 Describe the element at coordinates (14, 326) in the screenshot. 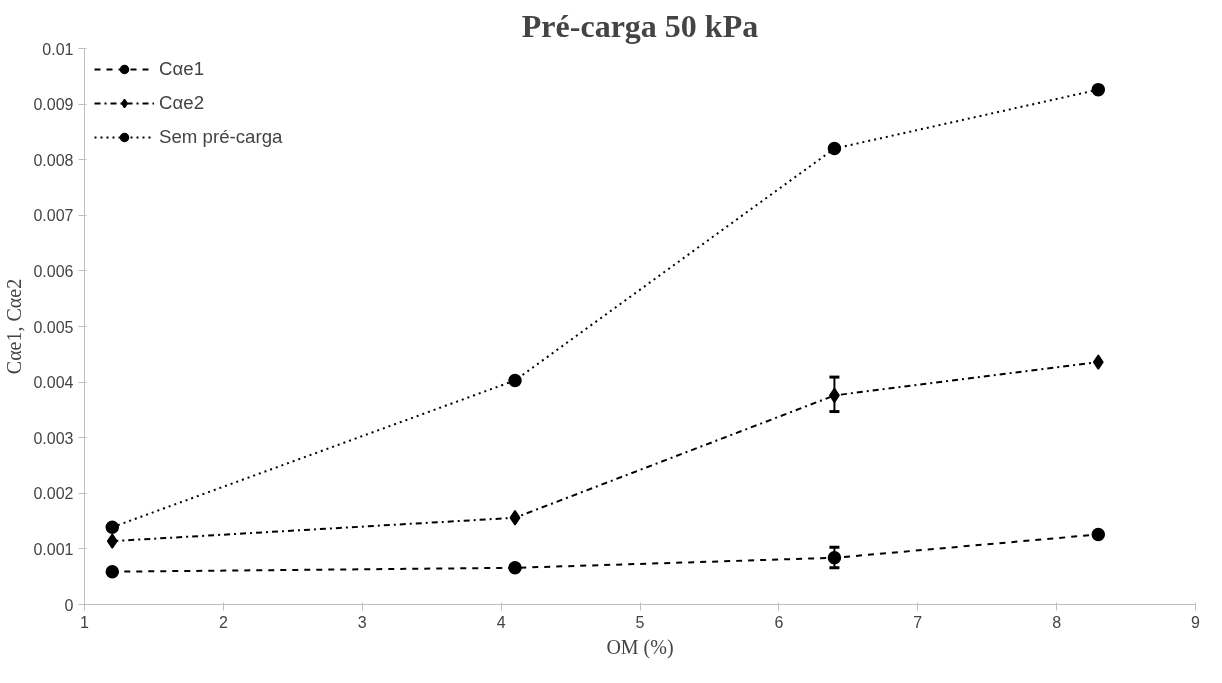

I see `y-axis-title: Cαe1, Cαe2` at that location.